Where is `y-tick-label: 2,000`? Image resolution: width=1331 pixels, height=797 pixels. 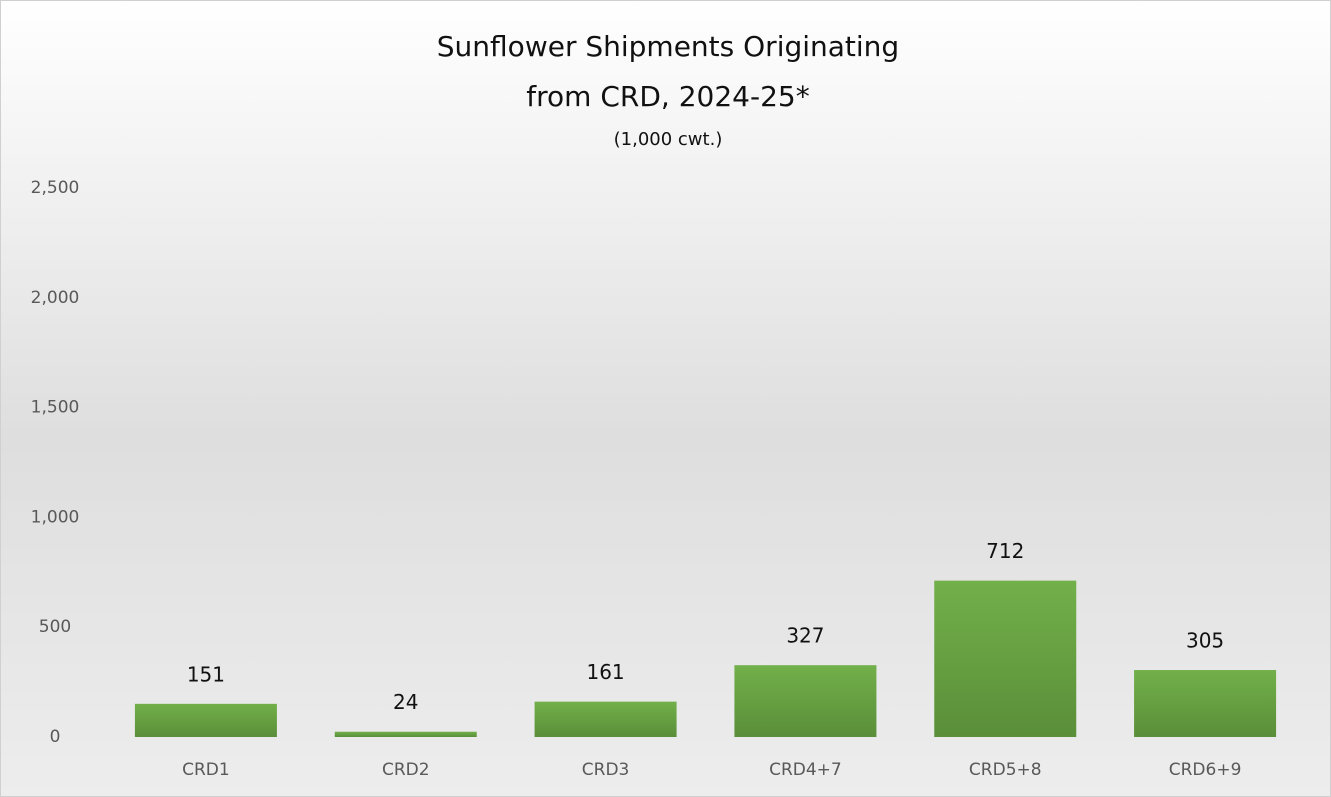
y-tick-label: 2,000 is located at coordinates (55, 298).